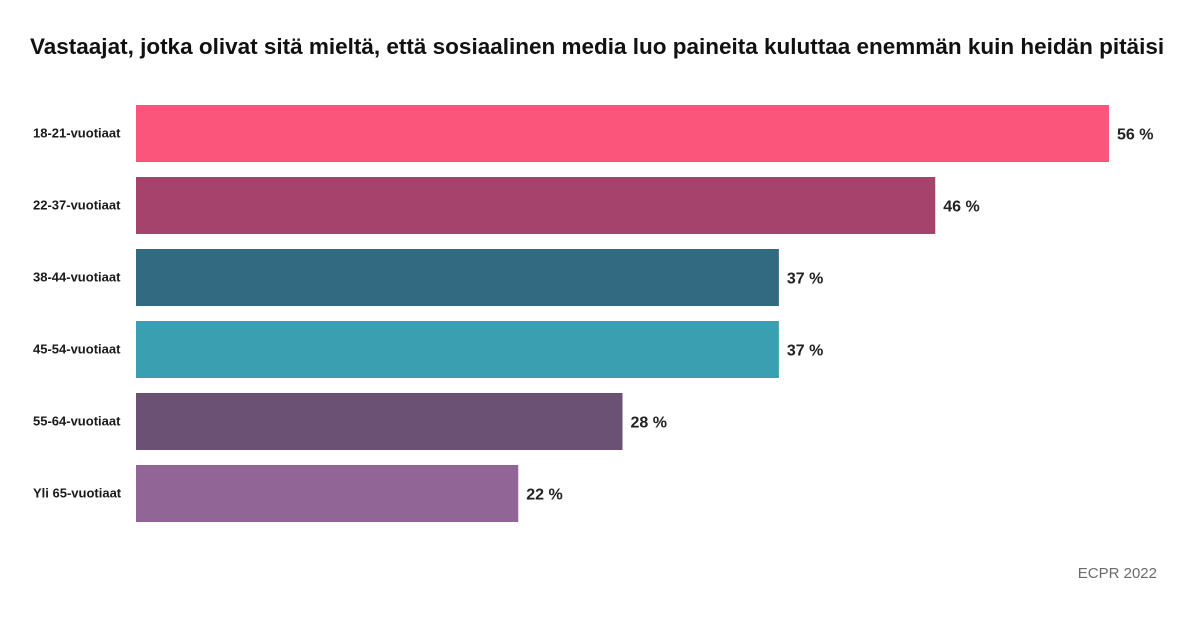 This screenshot has height=628, width=1200. Describe the element at coordinates (1117, 573) in the screenshot. I see `source-note: ECPR 2022` at that location.